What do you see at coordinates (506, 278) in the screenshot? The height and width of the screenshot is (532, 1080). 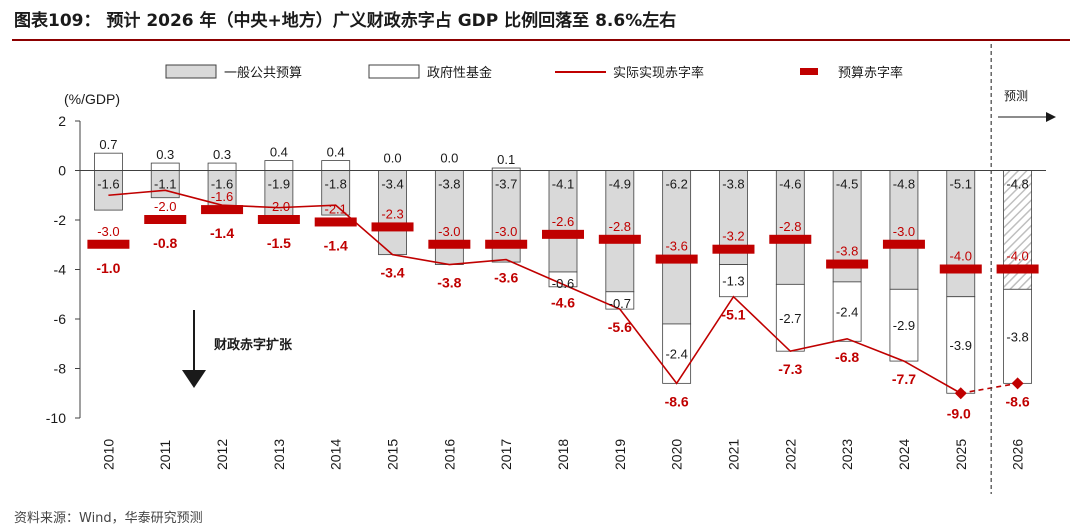 I see `label-actual-deficit: -3.6` at bounding box center [506, 278].